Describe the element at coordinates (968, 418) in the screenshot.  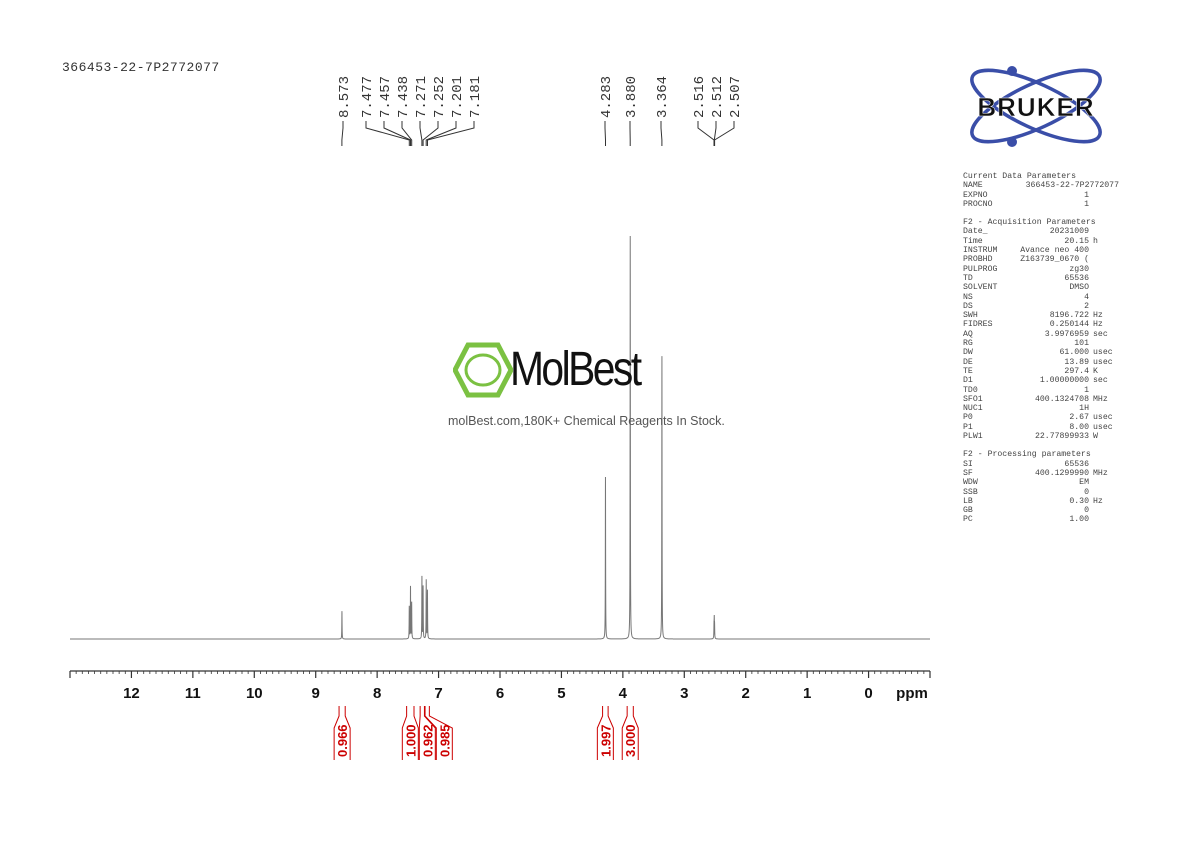
I see `parameter-key: P0` at that location.